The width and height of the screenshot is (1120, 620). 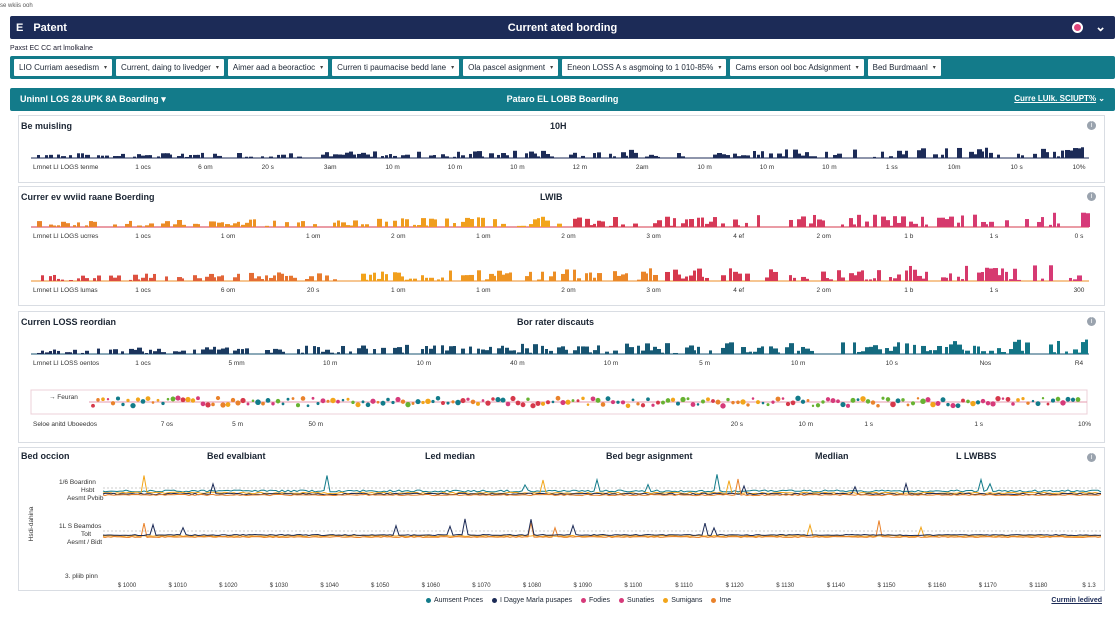 I want to click on unit-selector: Uninnl LOS 28.UPK 8A Boarding ▾, so click(x=93, y=99).